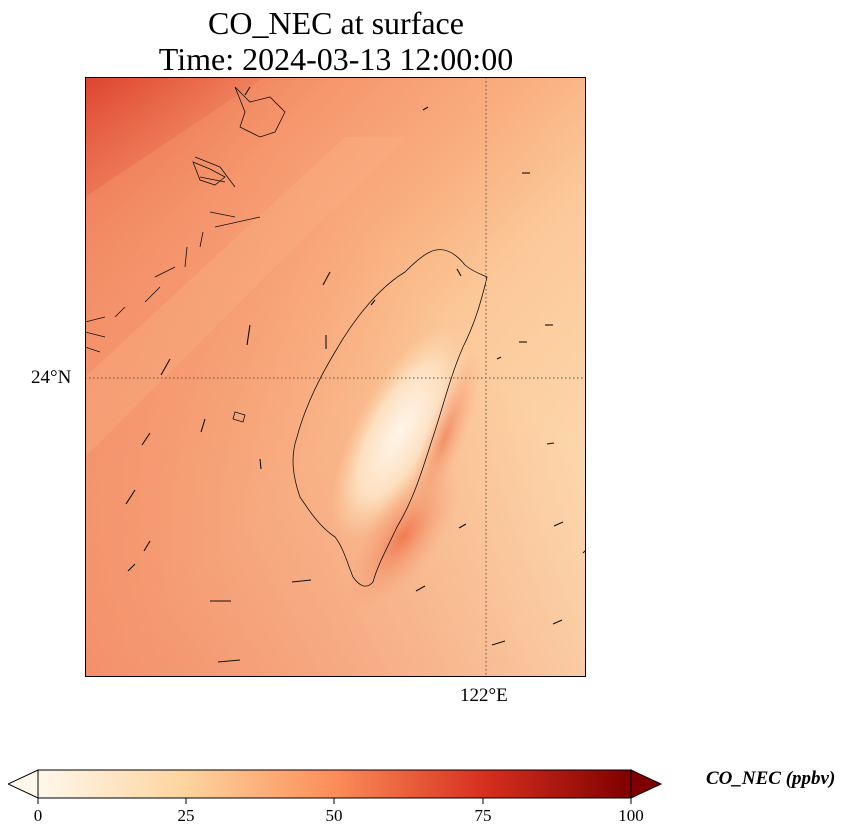 The width and height of the screenshot is (858, 836). Describe the element at coordinates (631, 815) in the screenshot. I see `colorbar-tick-label: 100` at that location.